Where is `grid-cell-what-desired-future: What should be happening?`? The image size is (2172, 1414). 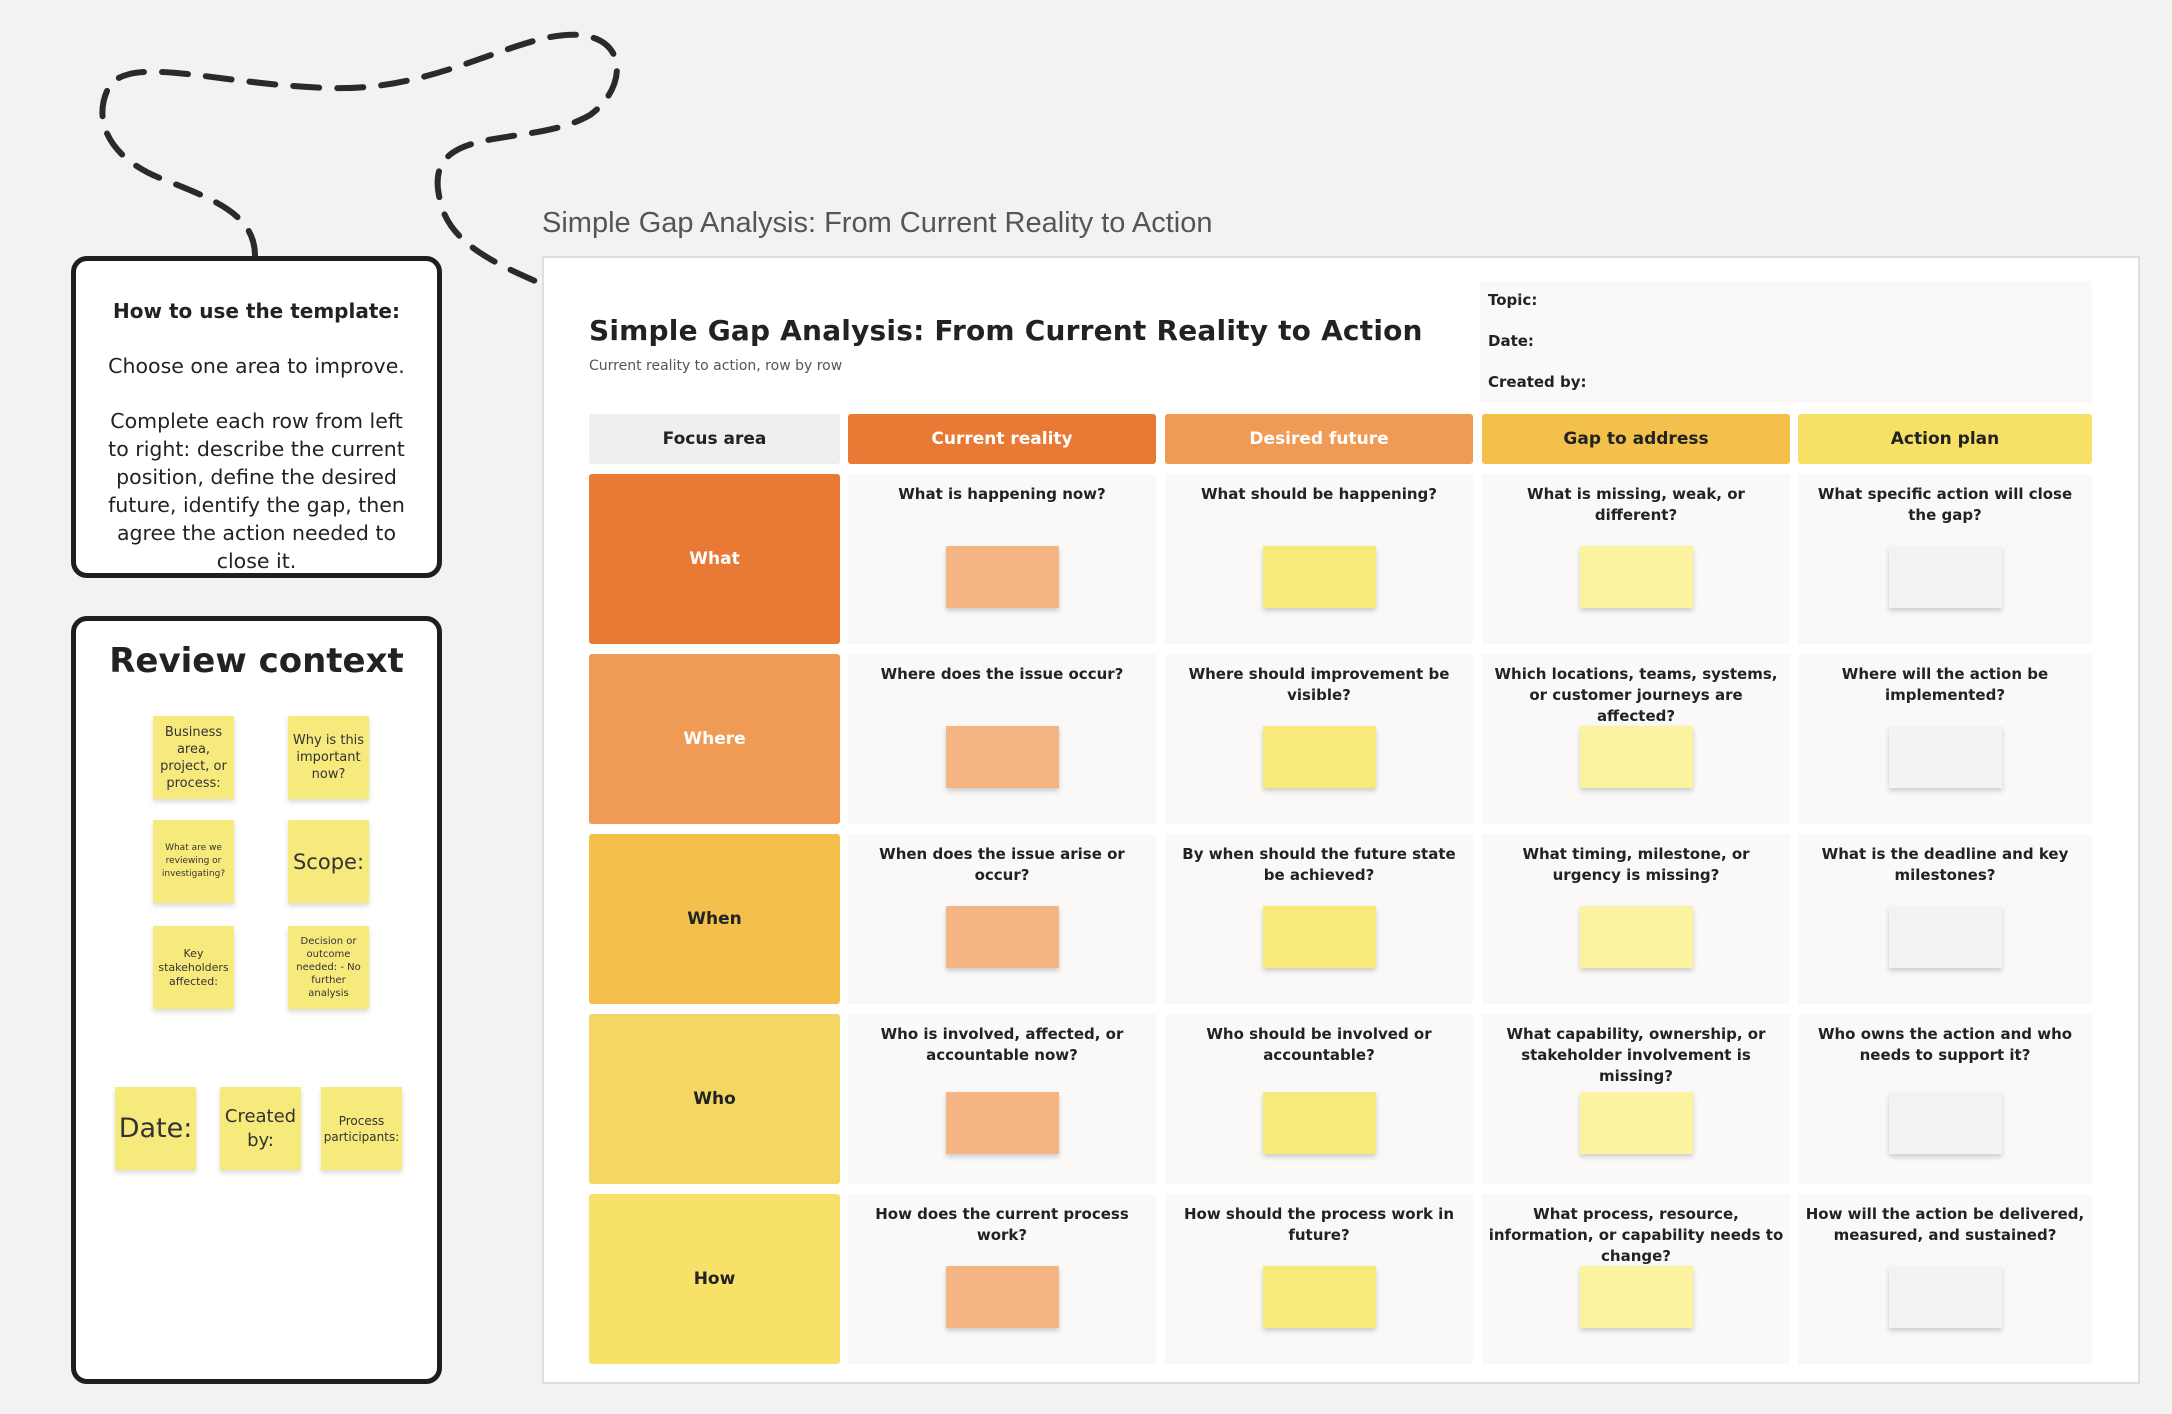
grid-cell-what-desired-future: What should be happening? is located at coordinates (1319, 559).